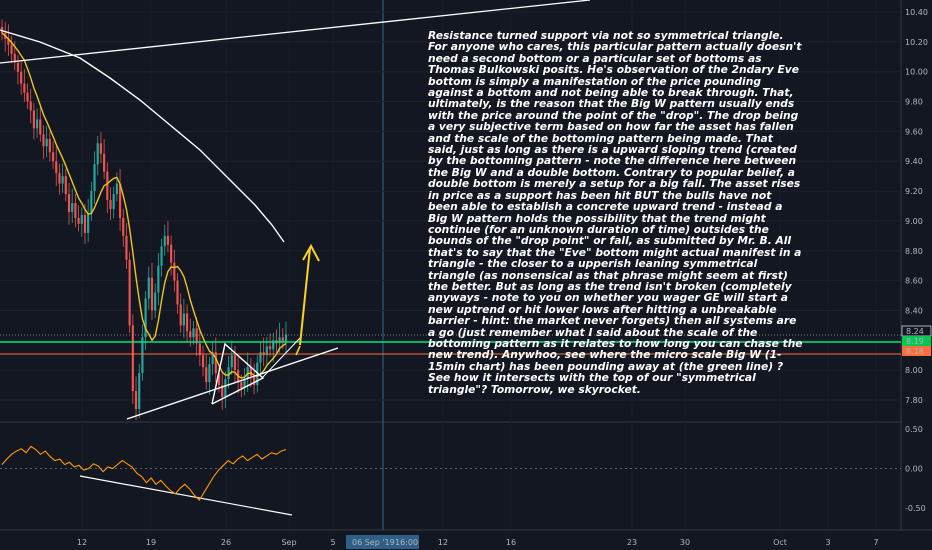 The image size is (932, 550). I want to click on time-tick-label: 7, so click(875, 542).